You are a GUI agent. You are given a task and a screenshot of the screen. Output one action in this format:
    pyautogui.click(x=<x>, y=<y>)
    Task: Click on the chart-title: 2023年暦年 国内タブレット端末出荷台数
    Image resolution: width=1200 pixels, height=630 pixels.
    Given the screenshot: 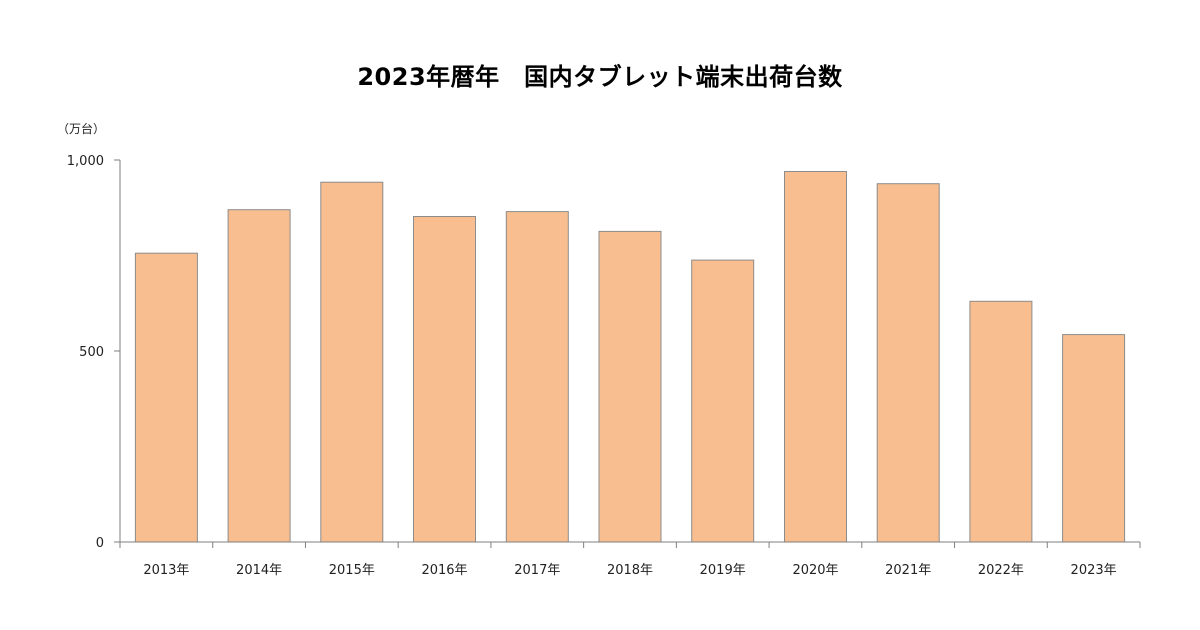 What is the action you would take?
    pyautogui.click(x=600, y=77)
    